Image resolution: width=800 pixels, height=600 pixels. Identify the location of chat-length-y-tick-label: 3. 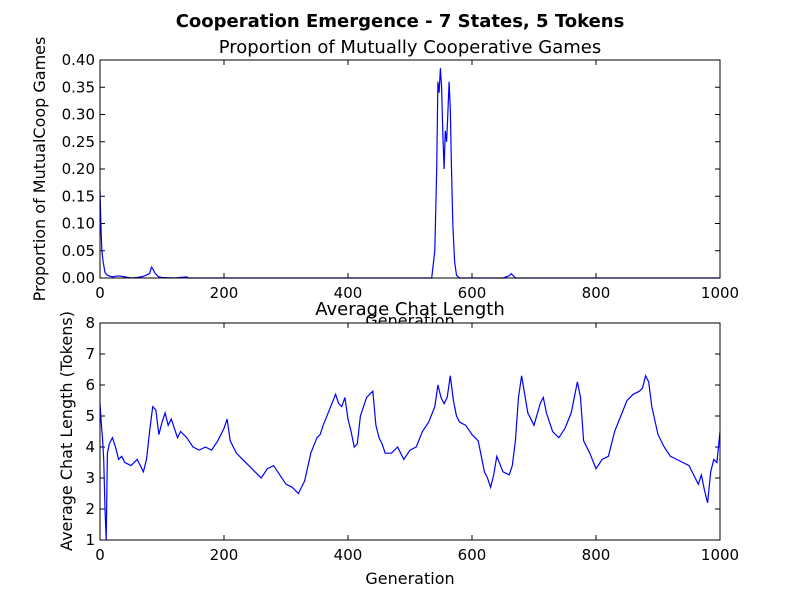
(90, 478).